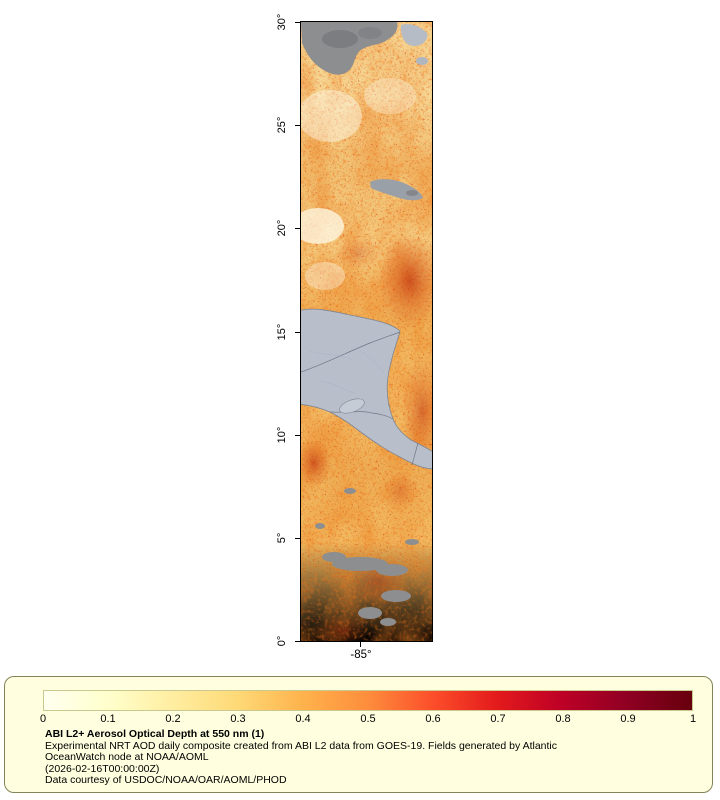  Describe the element at coordinates (43, 719) in the screenshot. I see `colorbar-tick-label: 0` at that location.